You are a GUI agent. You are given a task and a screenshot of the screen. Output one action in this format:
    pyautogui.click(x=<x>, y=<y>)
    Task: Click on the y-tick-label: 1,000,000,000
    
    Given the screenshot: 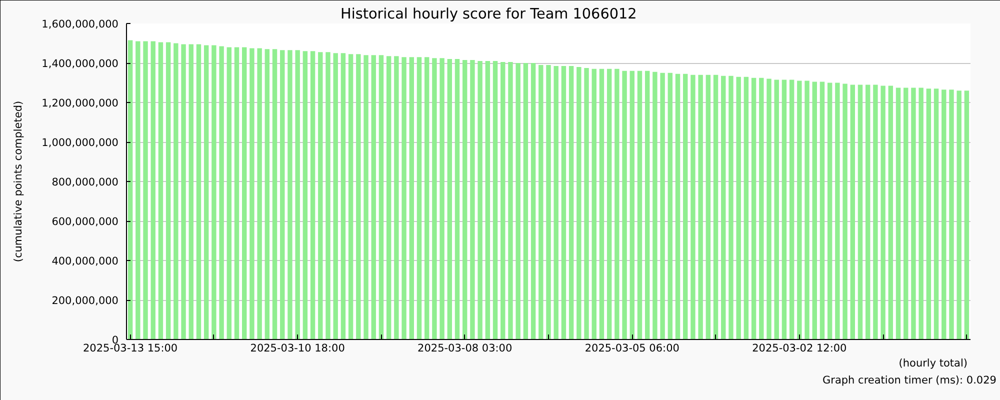 What is the action you would take?
    pyautogui.click(x=80, y=143)
    